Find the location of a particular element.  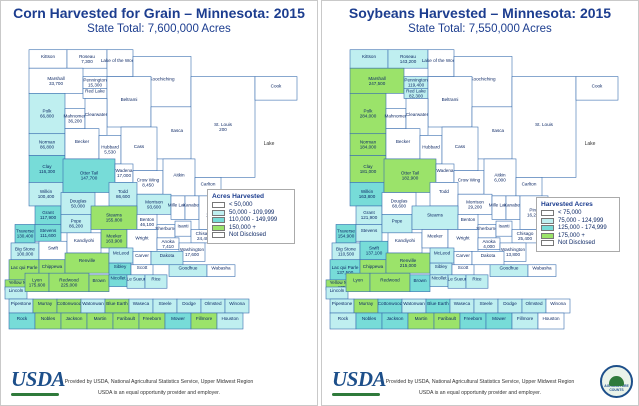

county-value-label: 137,500 is located at coordinates (345, 272).